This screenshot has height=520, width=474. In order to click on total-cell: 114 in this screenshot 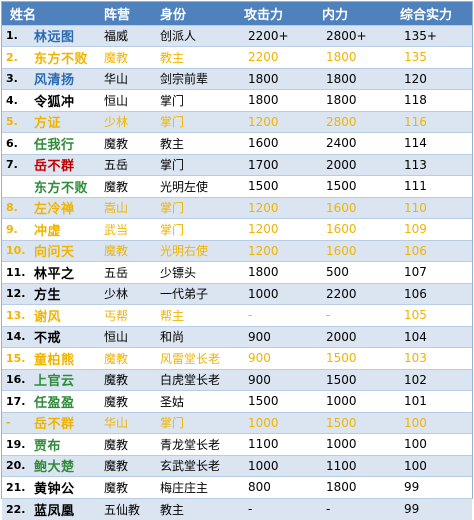, I will do `click(433, 143)`.